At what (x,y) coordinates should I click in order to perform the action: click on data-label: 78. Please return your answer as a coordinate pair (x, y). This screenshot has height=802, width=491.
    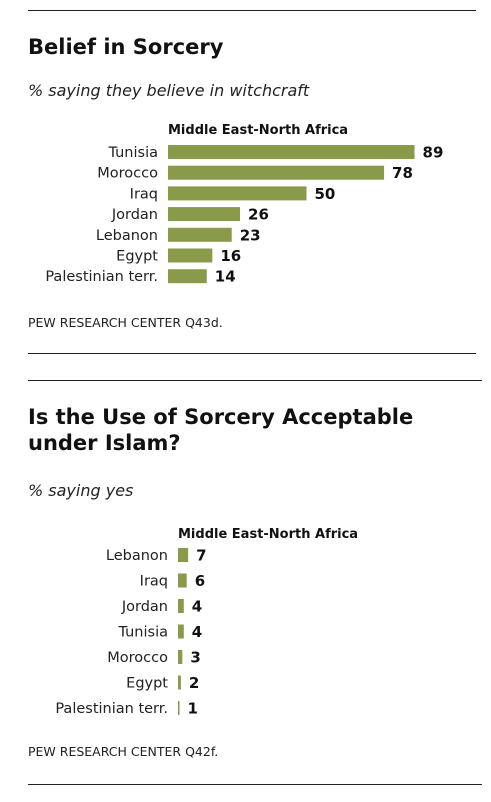
    Looking at the image, I should click on (402, 173).